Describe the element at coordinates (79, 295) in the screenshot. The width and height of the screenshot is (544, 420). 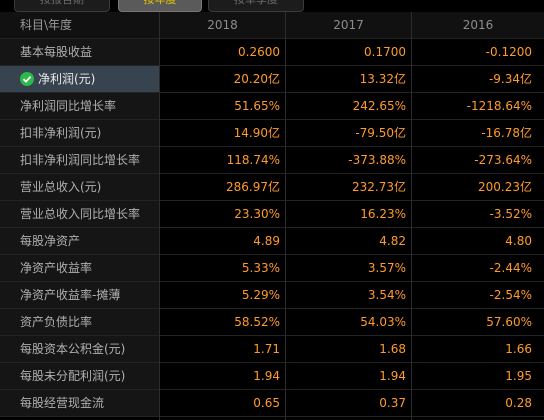
I see `row-label: 净资产收益率-摊薄` at that location.